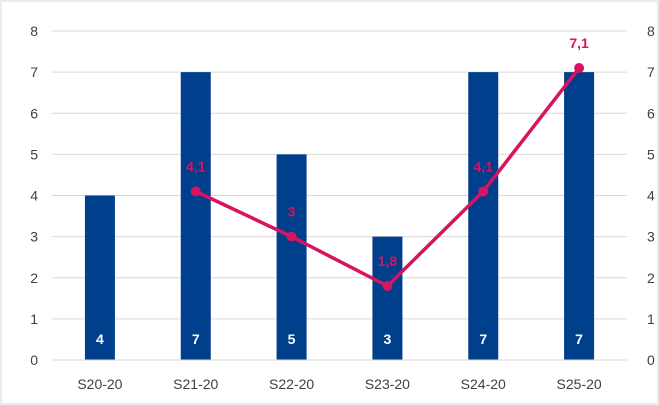  Describe the element at coordinates (34, 154) in the screenshot. I see `y-tick-label: 5` at that location.